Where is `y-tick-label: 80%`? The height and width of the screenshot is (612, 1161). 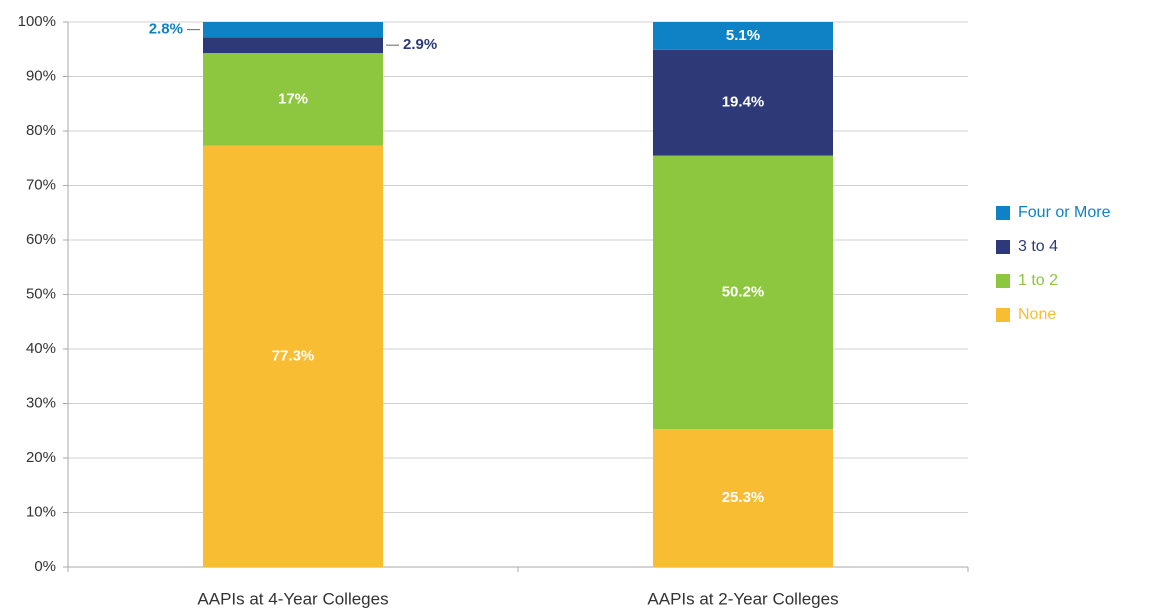
y-tick-label: 80% is located at coordinates (41, 130).